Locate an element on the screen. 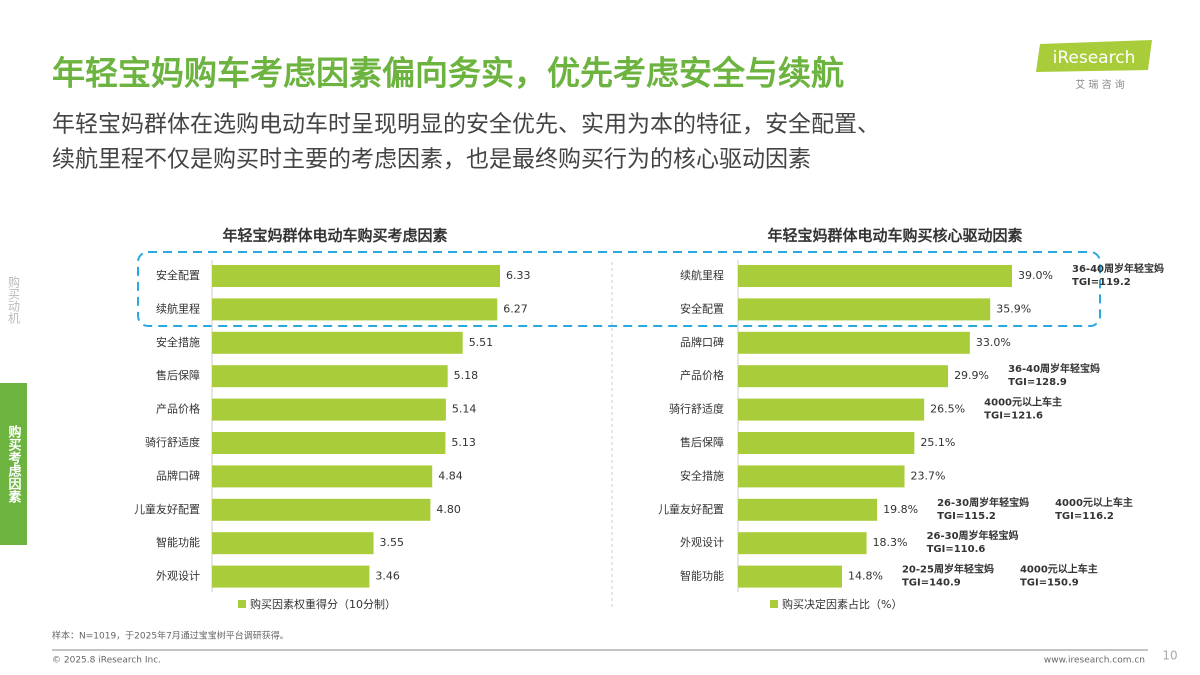  side-tab-active is located at coordinates (13, 464).